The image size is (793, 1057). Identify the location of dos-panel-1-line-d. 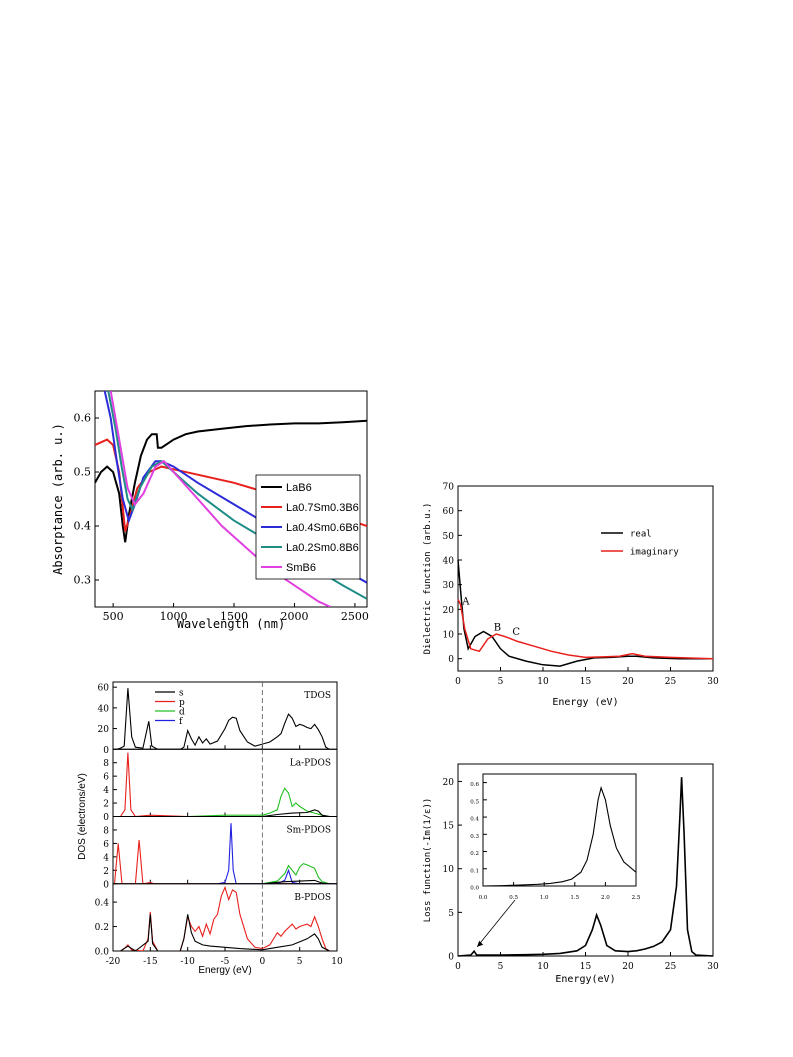
(258, 802).